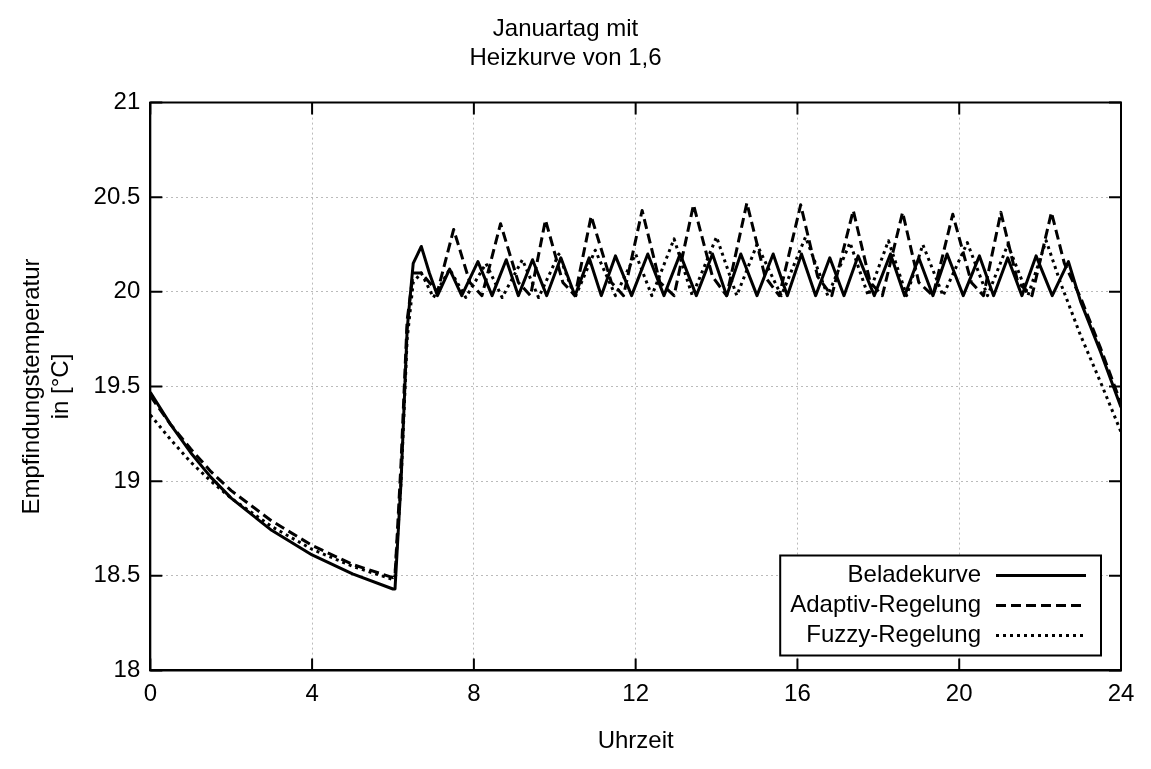  What do you see at coordinates (636, 693) in the screenshot?
I see `x-tick-label: 12` at bounding box center [636, 693].